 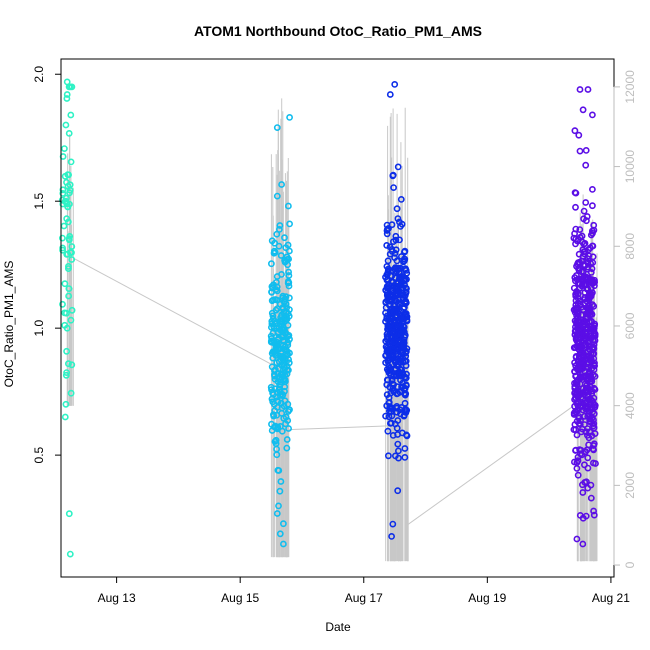 I want to click on y-tick-label: 0.5, so click(x=39, y=454).